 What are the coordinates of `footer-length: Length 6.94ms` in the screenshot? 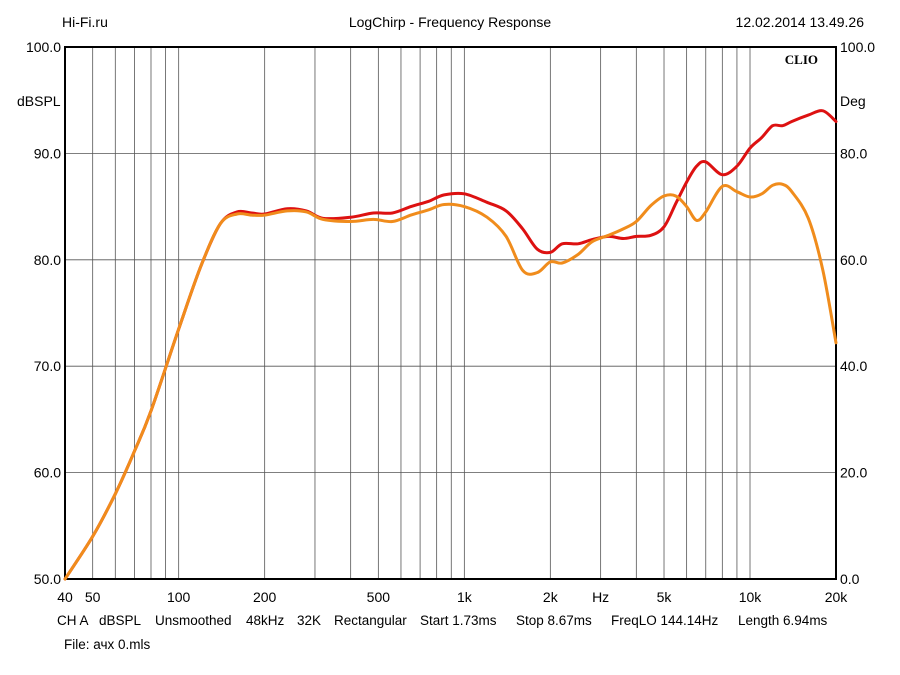 It's located at (783, 620).